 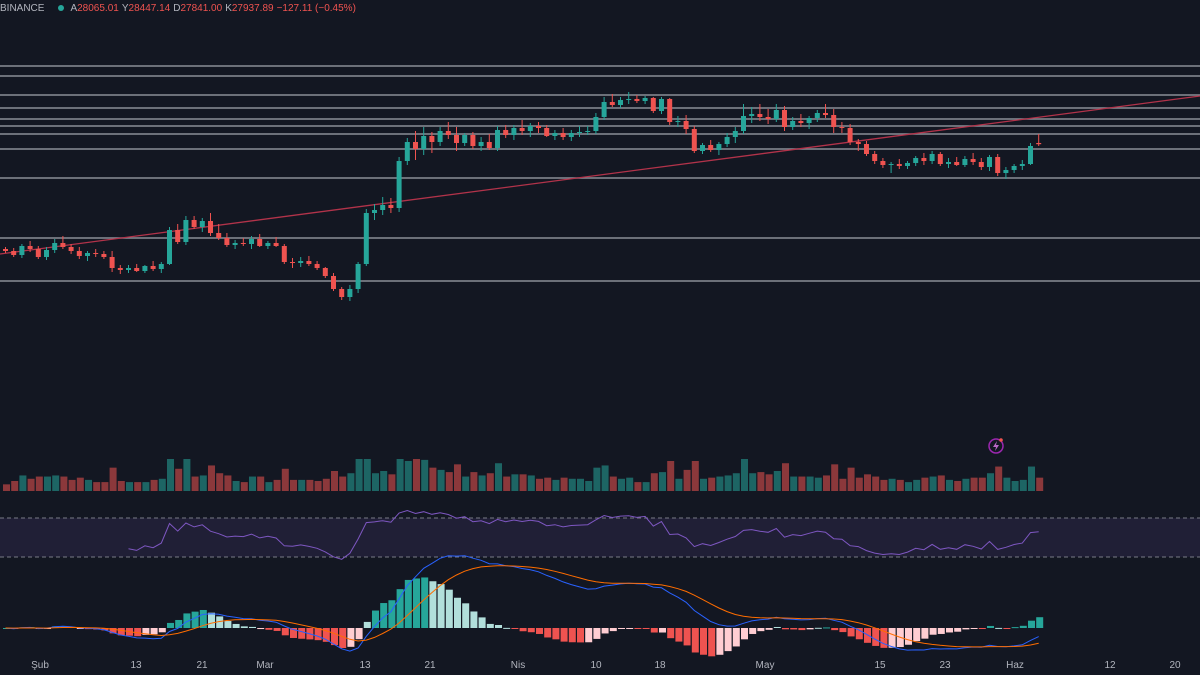 I want to click on low-label: D, so click(x=177, y=8).